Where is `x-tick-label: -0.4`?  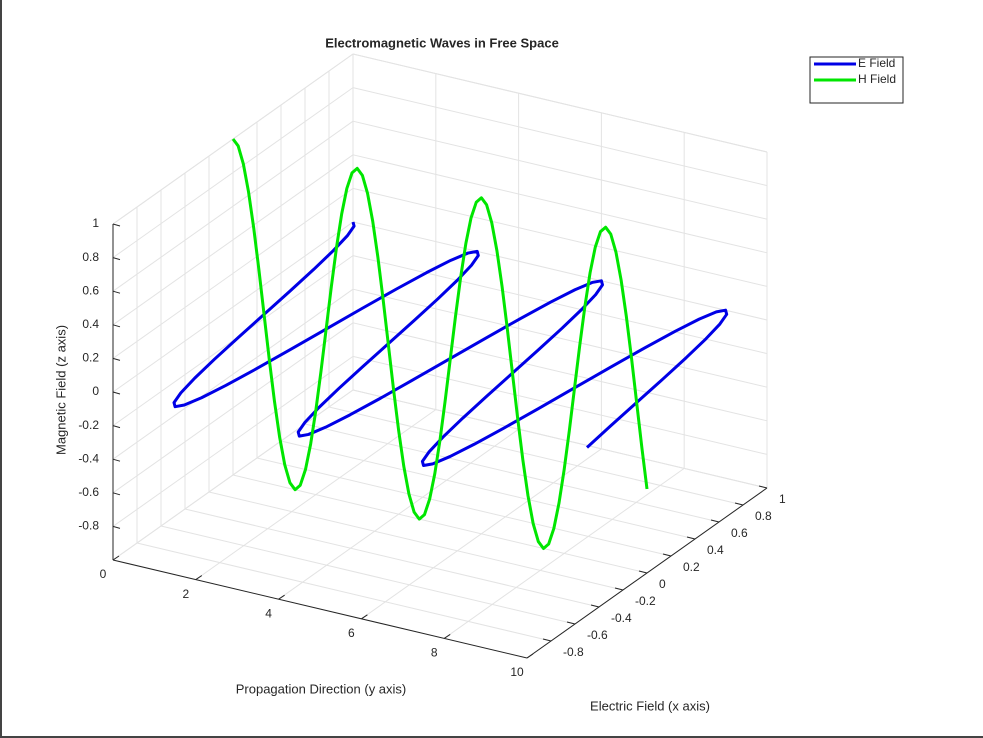 x-tick-label: -0.4 is located at coordinates (621, 618).